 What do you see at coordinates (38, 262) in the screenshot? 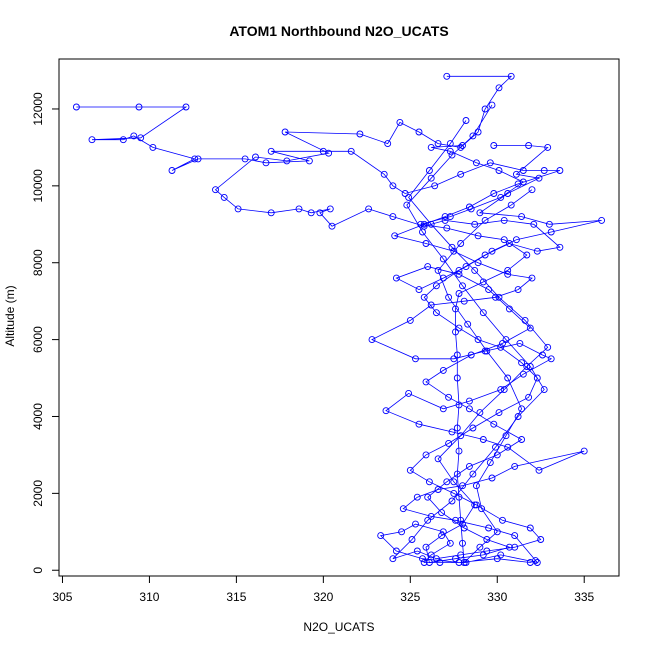
I see `y-tick-label: 8000` at bounding box center [38, 262].